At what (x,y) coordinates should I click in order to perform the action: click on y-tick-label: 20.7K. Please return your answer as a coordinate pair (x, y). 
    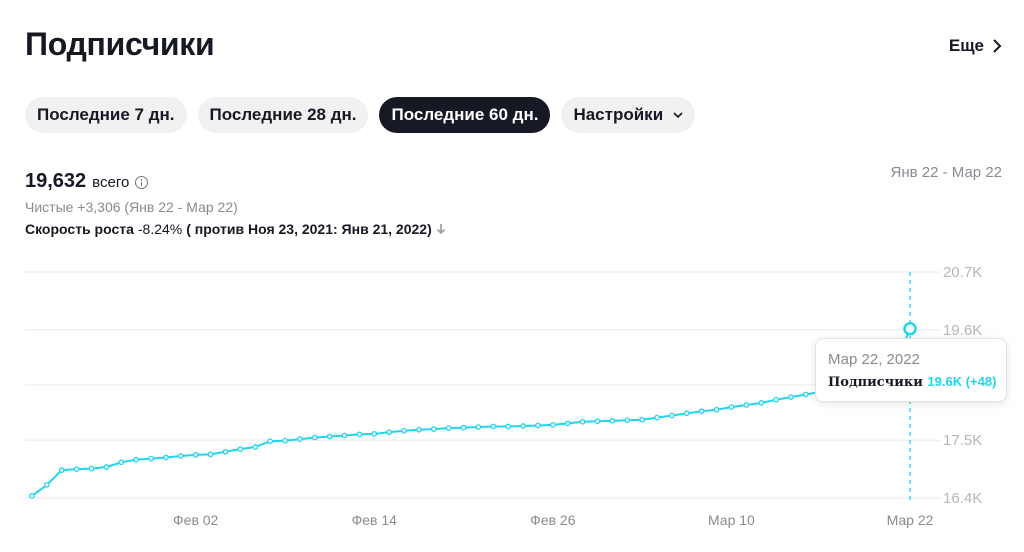
    Looking at the image, I should click on (962, 272).